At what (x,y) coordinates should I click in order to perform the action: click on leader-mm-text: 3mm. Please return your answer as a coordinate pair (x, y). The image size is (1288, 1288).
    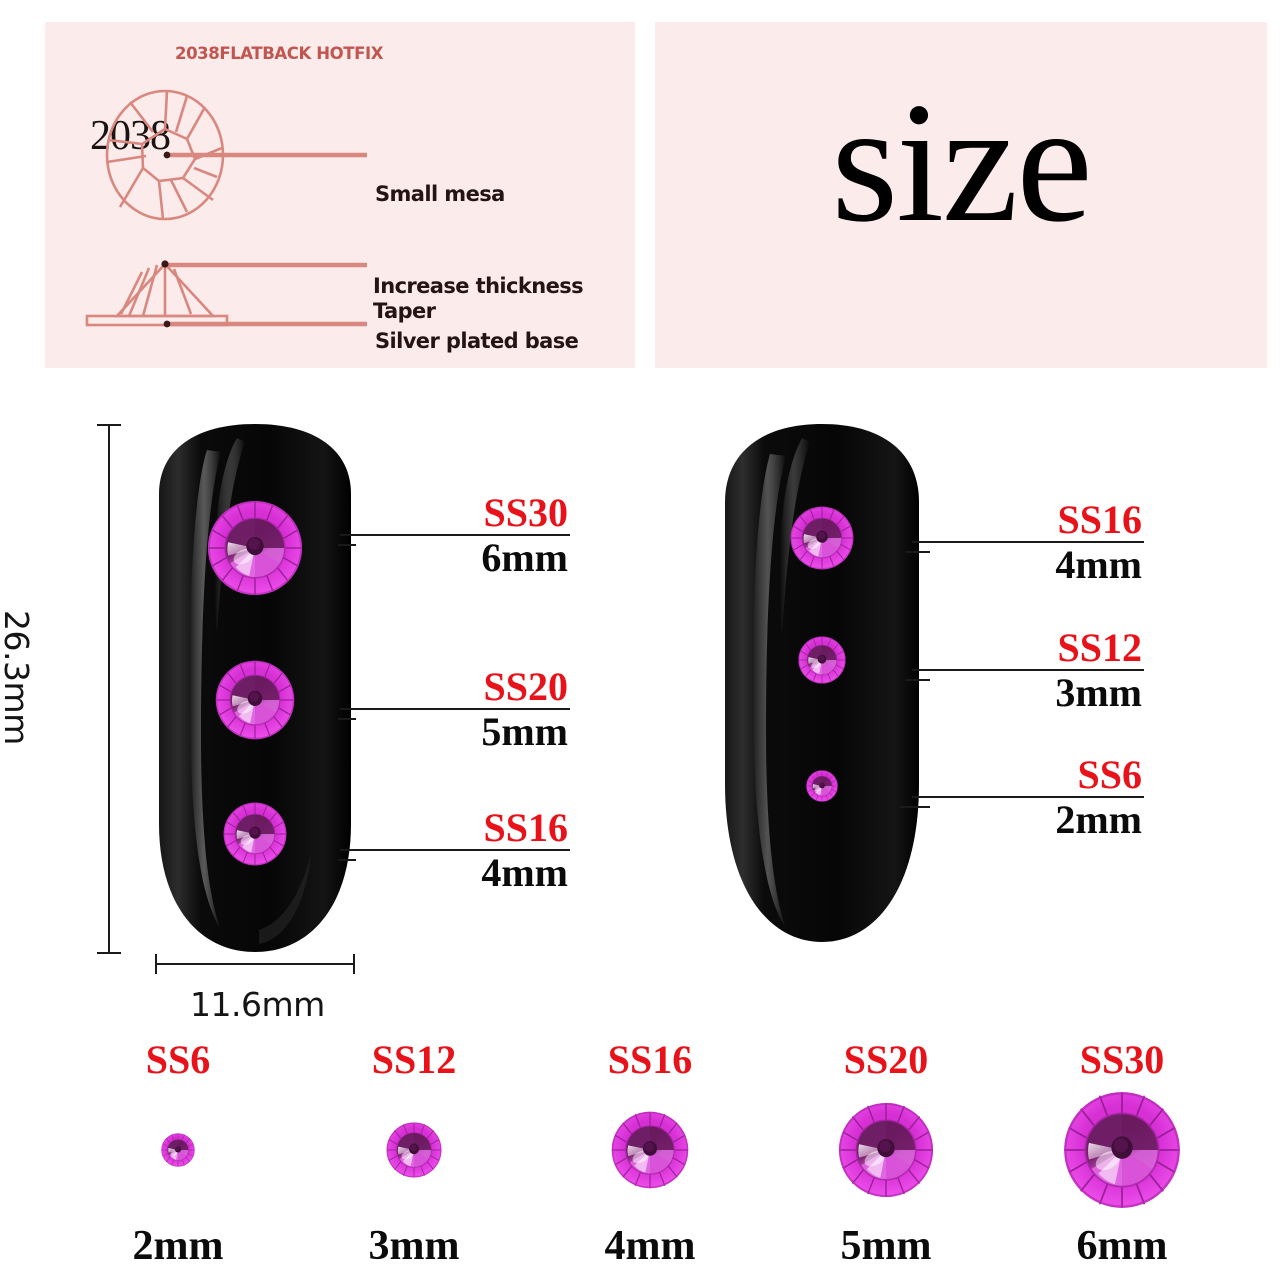
    Looking at the image, I should click on (1098, 692).